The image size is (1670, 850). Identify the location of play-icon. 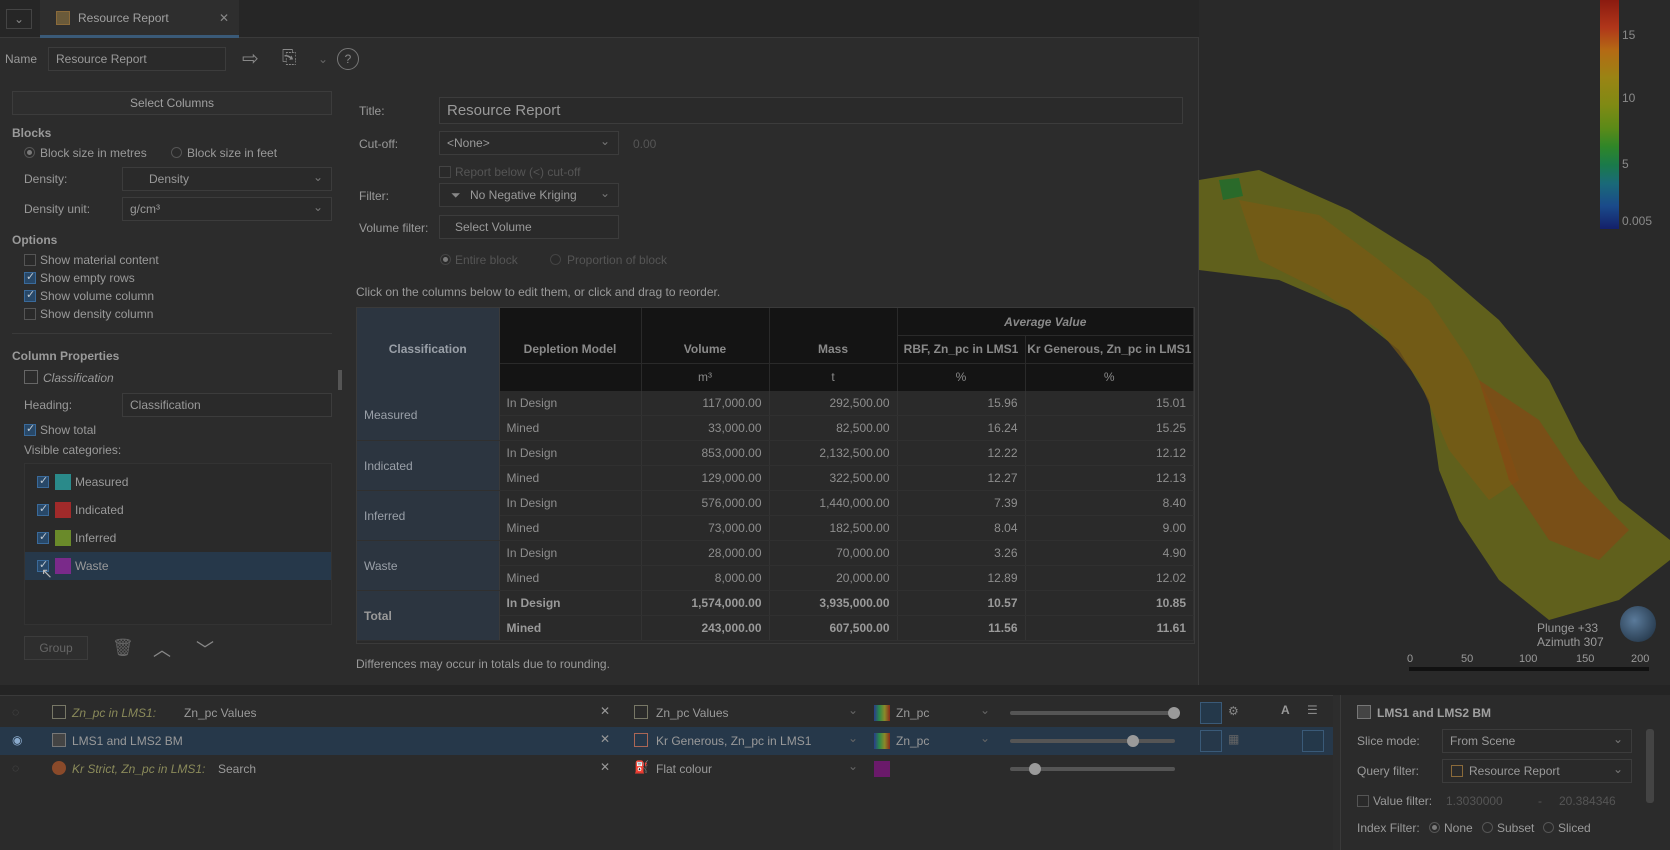
(1211, 741).